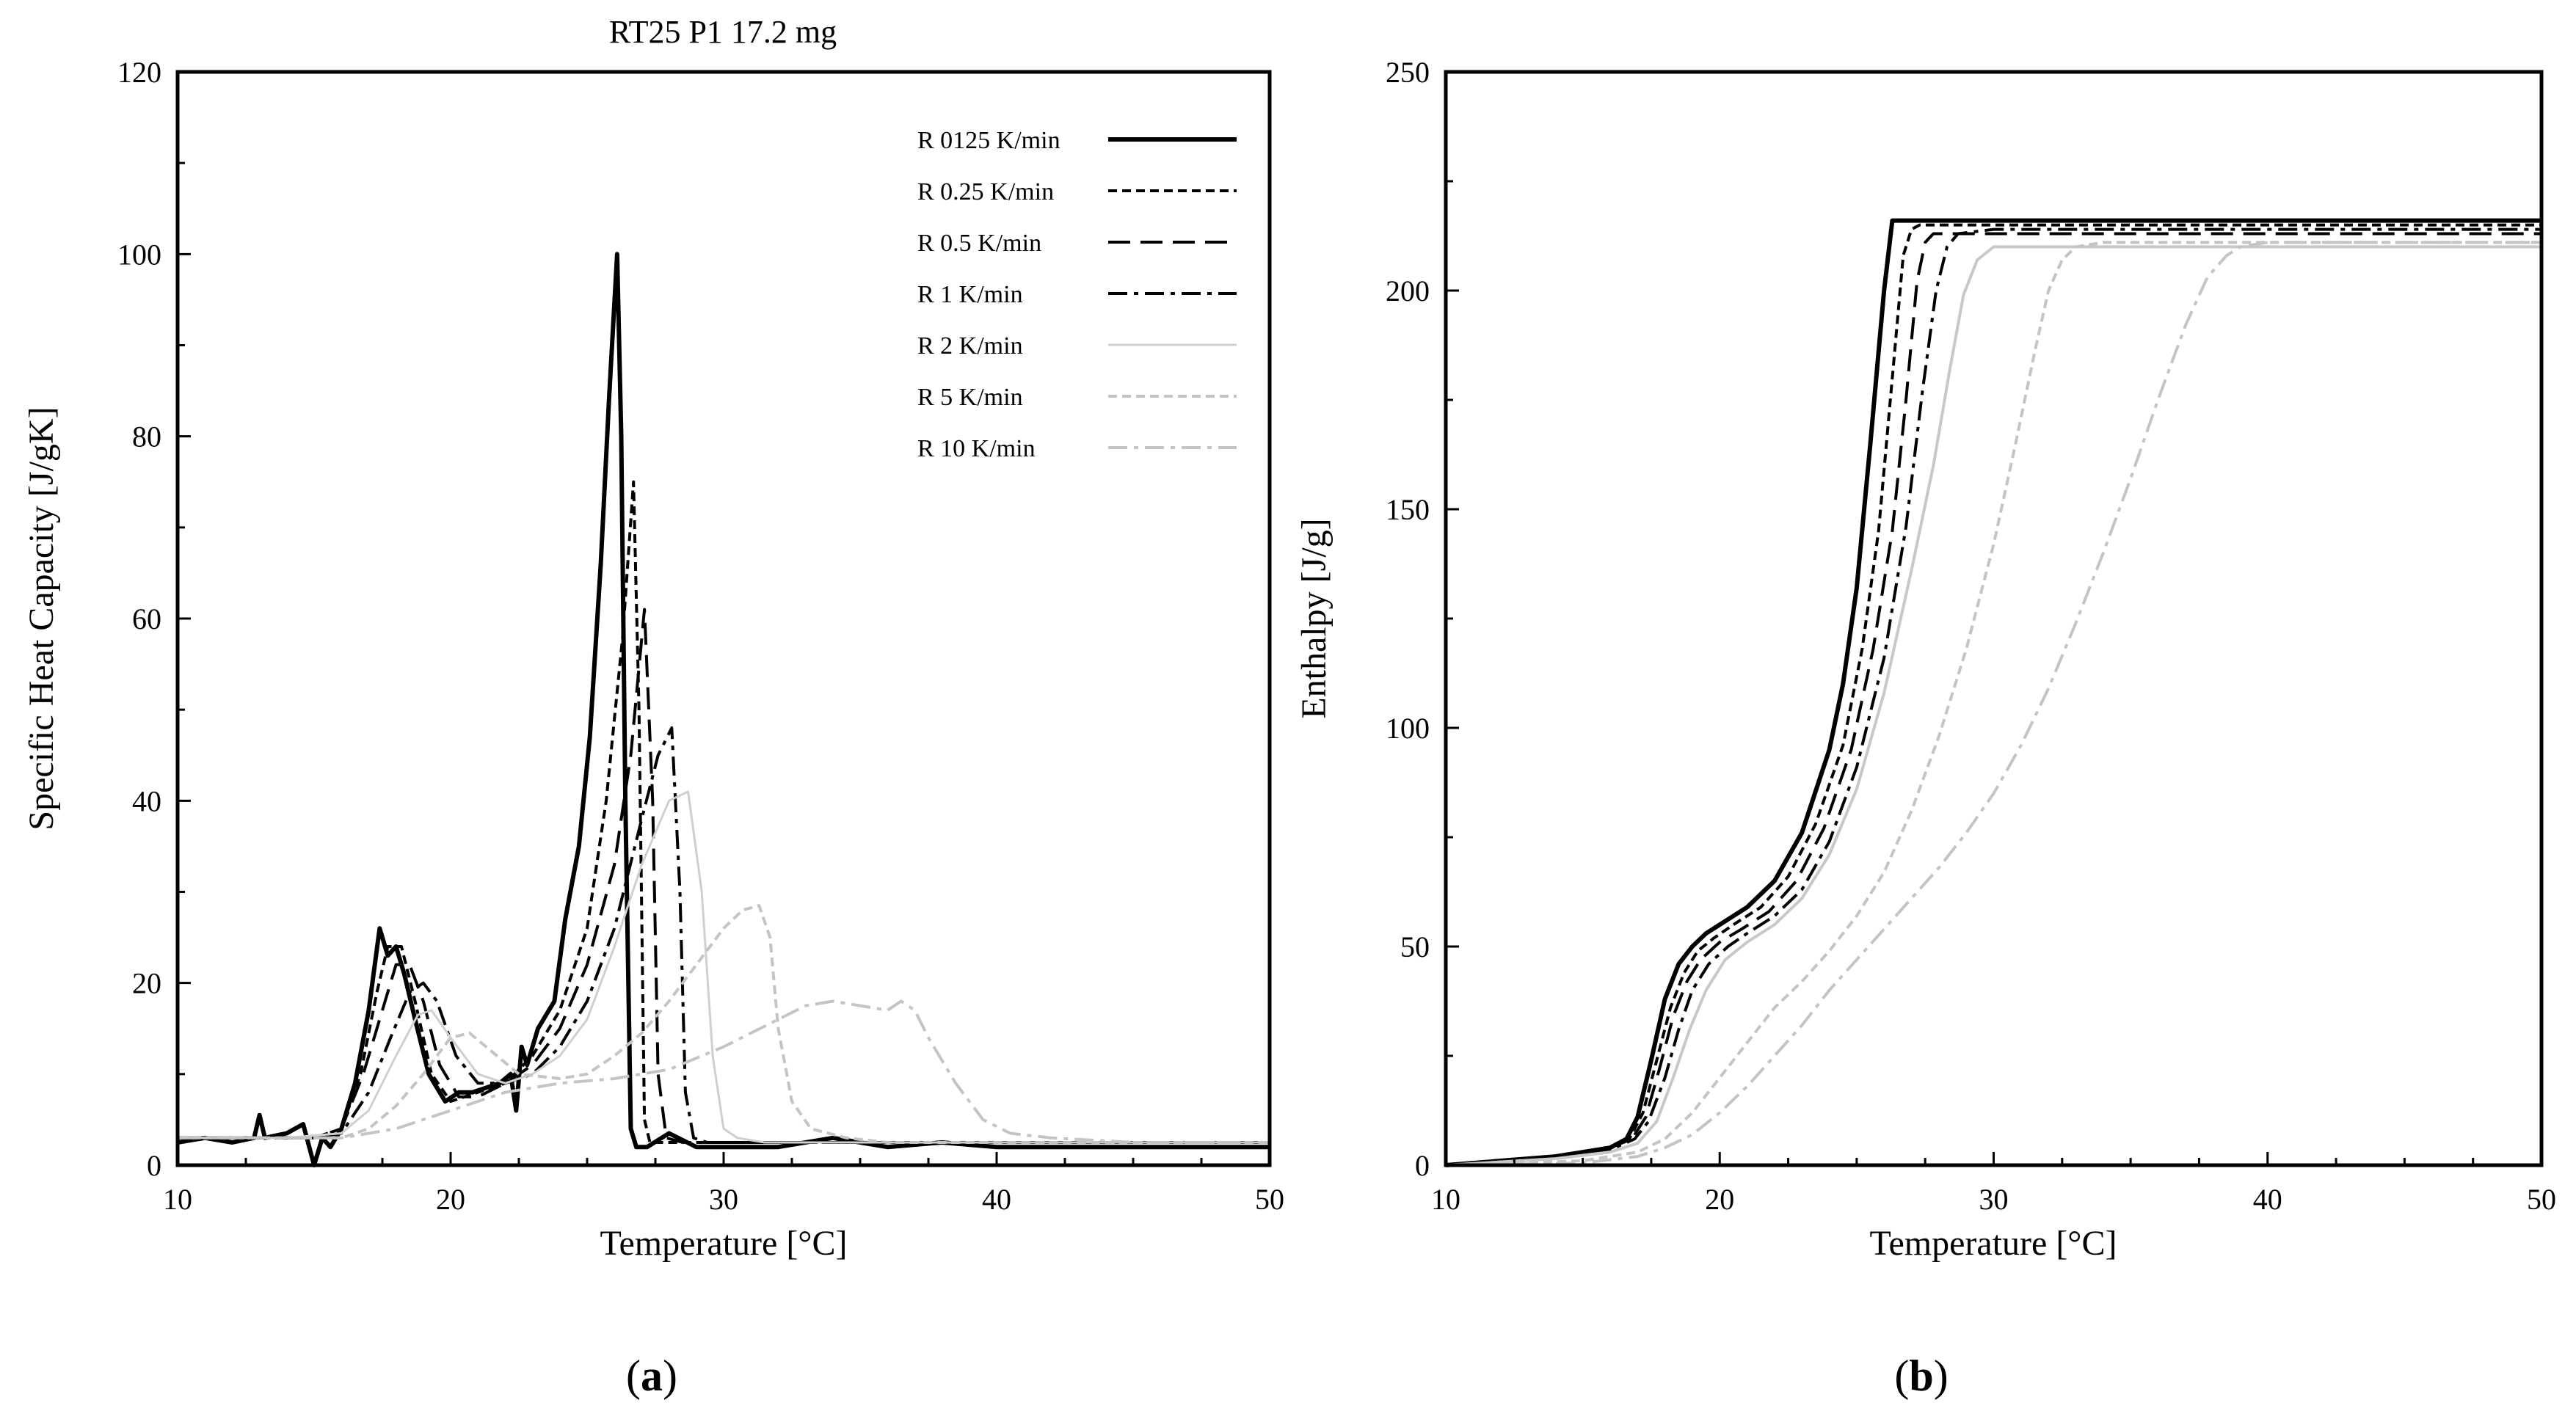 This screenshot has width=2576, height=1422. Describe the element at coordinates (146, 800) in the screenshot. I see `y-tick-label: 40` at that location.